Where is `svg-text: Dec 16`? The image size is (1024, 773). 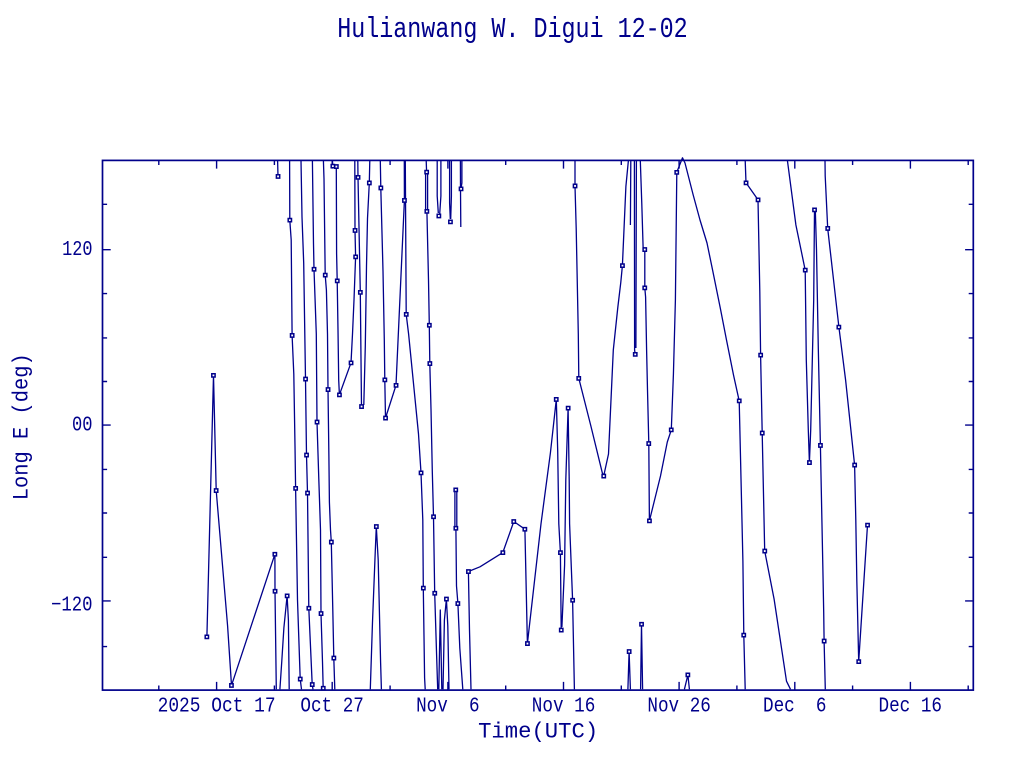 svg-text: Dec 16 is located at coordinates (911, 707).